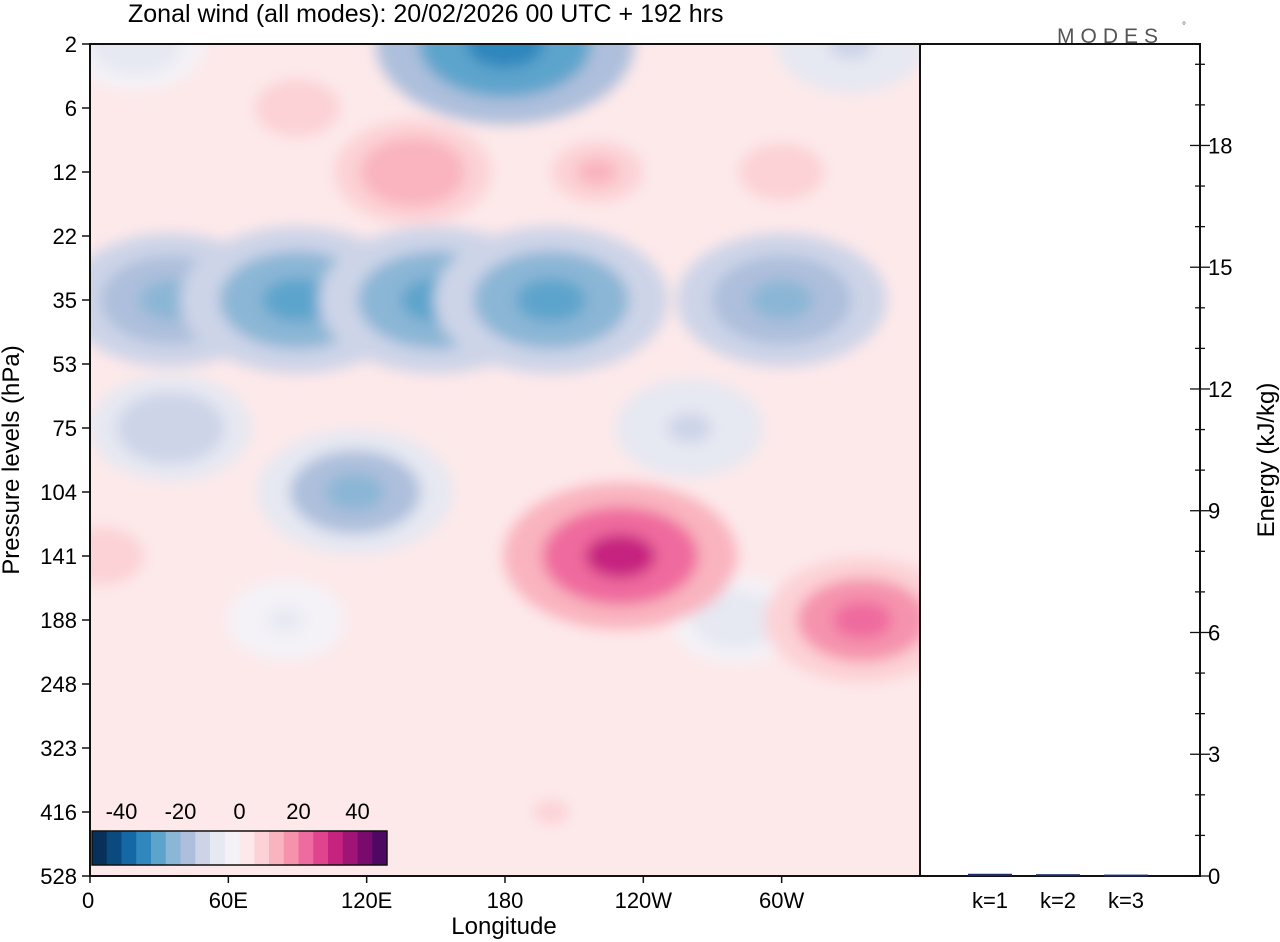  I want to click on pressure-tick-label: 248, so click(58, 684).